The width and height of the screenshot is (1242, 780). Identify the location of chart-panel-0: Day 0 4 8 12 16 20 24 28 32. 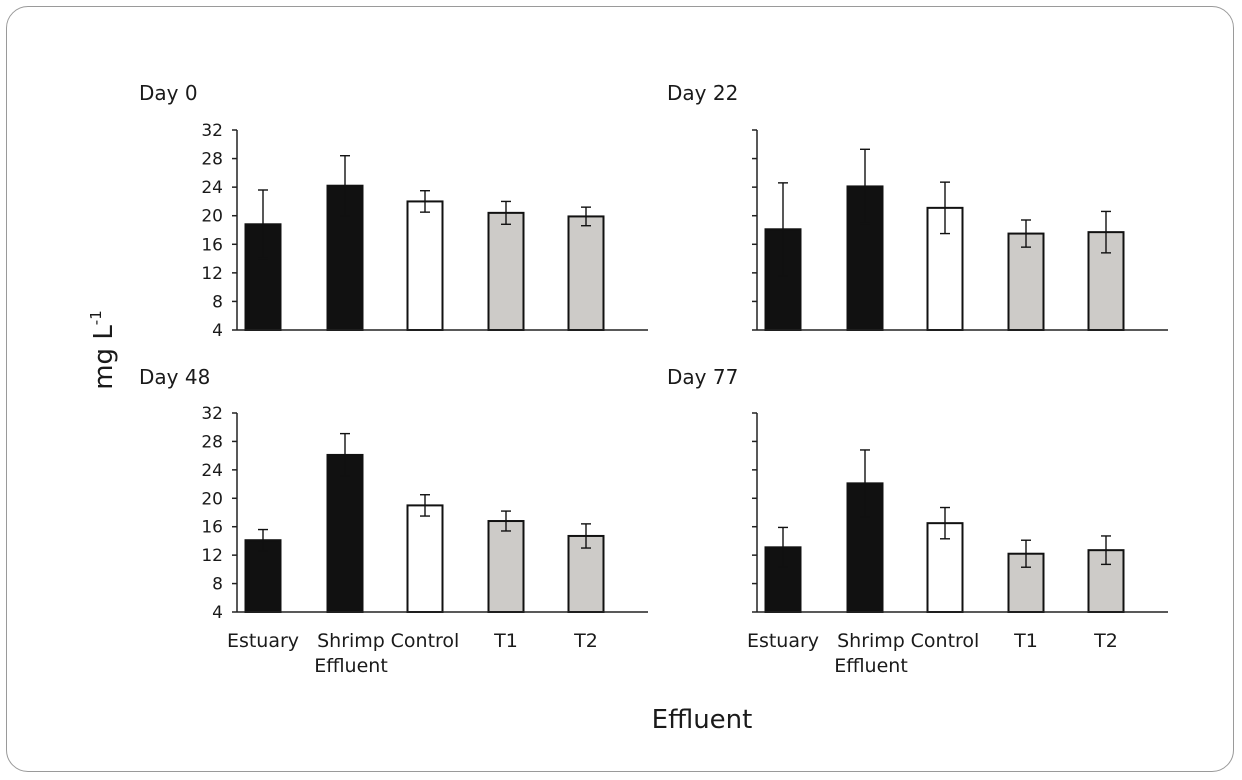
(393, 211).